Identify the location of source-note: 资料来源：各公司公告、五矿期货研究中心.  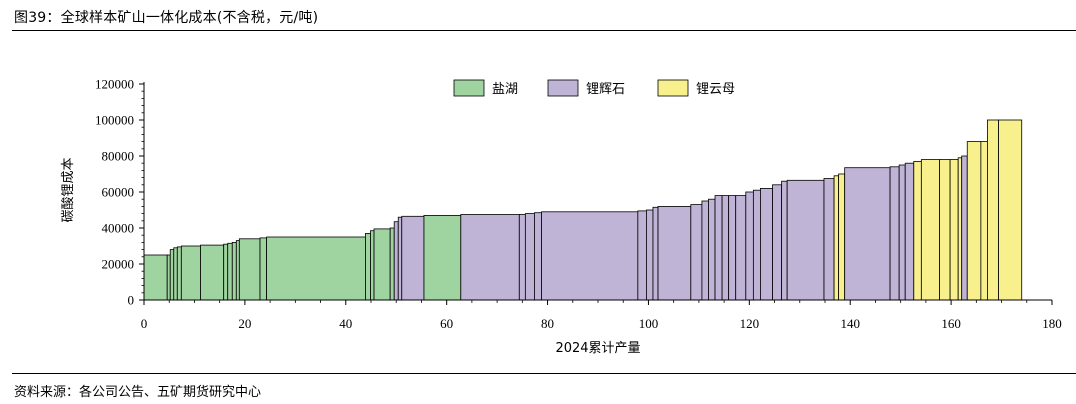
(138, 392).